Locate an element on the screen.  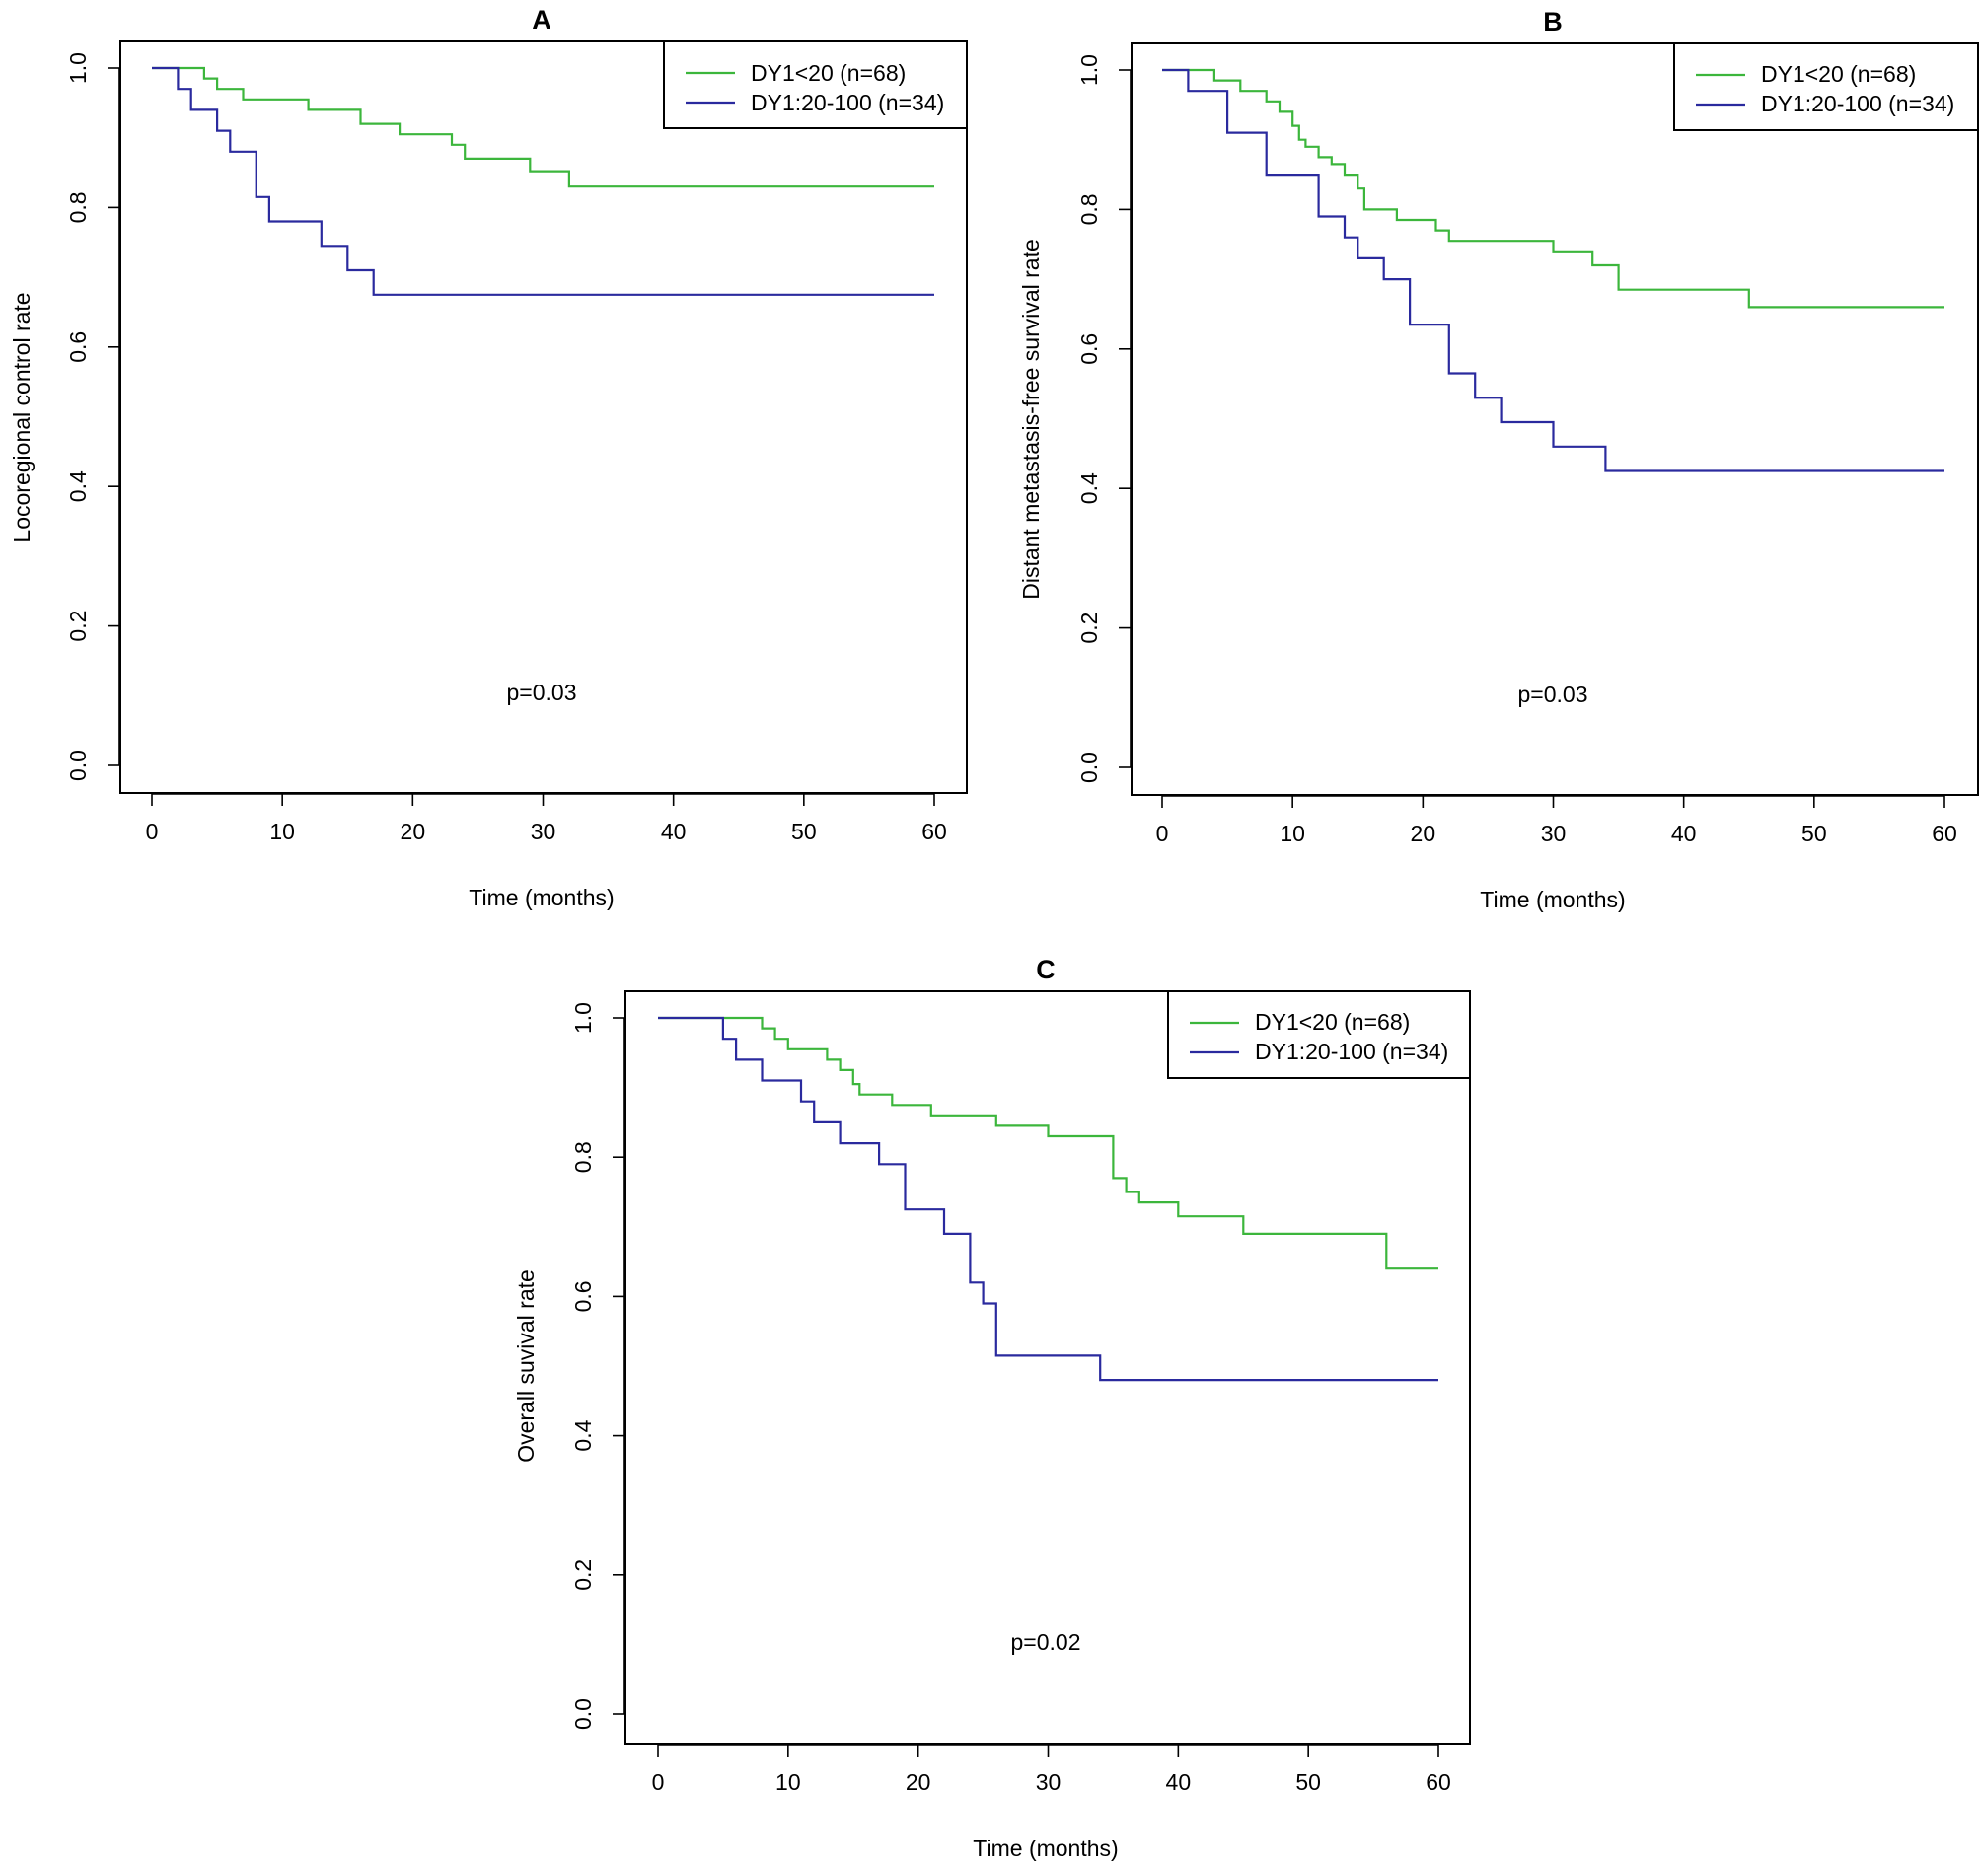
panel-title: A is located at coordinates (541, 20).